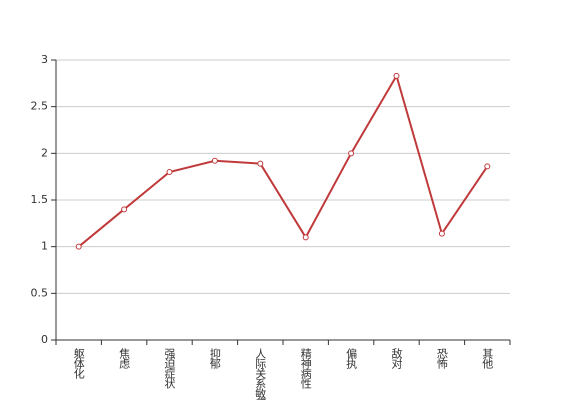 The height and width of the screenshot is (400, 567). Describe the element at coordinates (305, 369) in the screenshot. I see `x-tick-label: 精神病性` at that location.